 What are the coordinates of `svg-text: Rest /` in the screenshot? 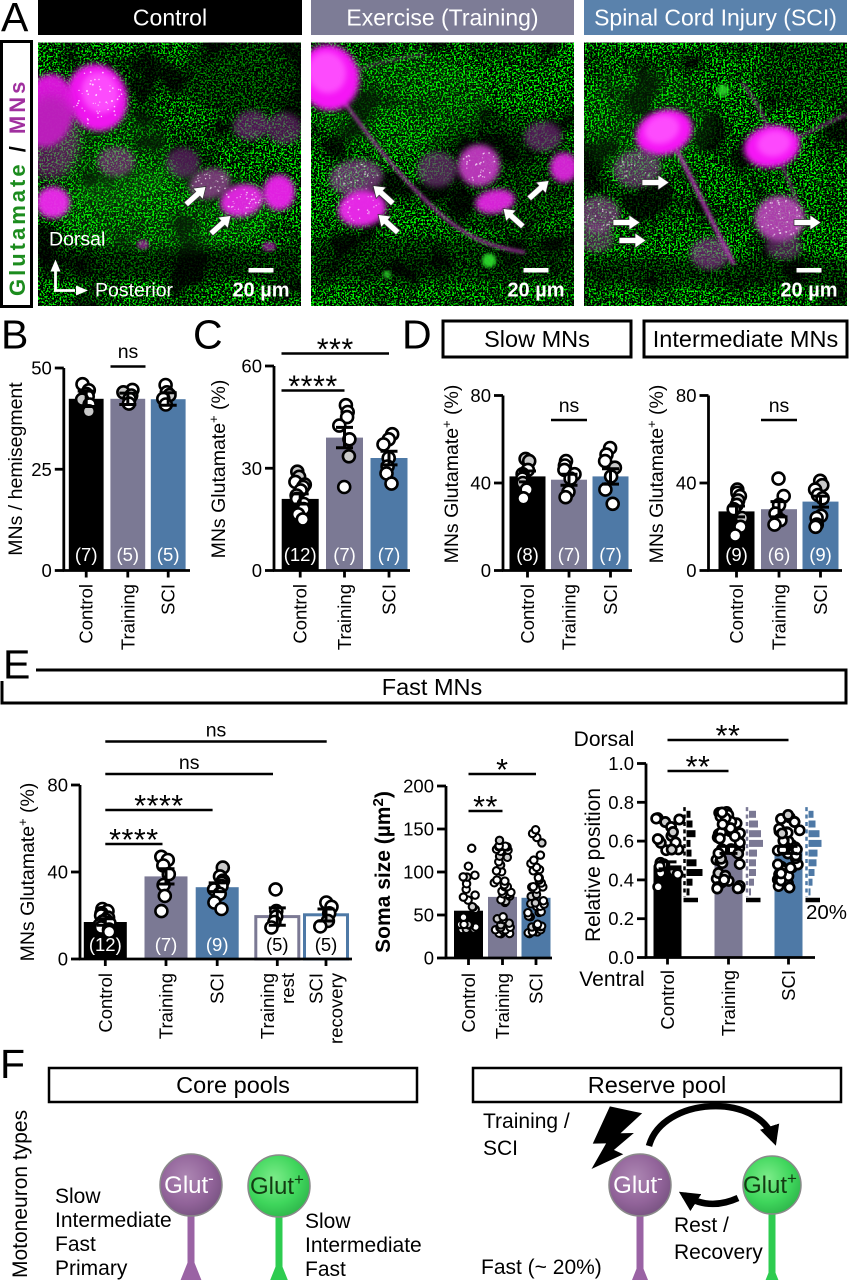 It's located at (701, 1225).